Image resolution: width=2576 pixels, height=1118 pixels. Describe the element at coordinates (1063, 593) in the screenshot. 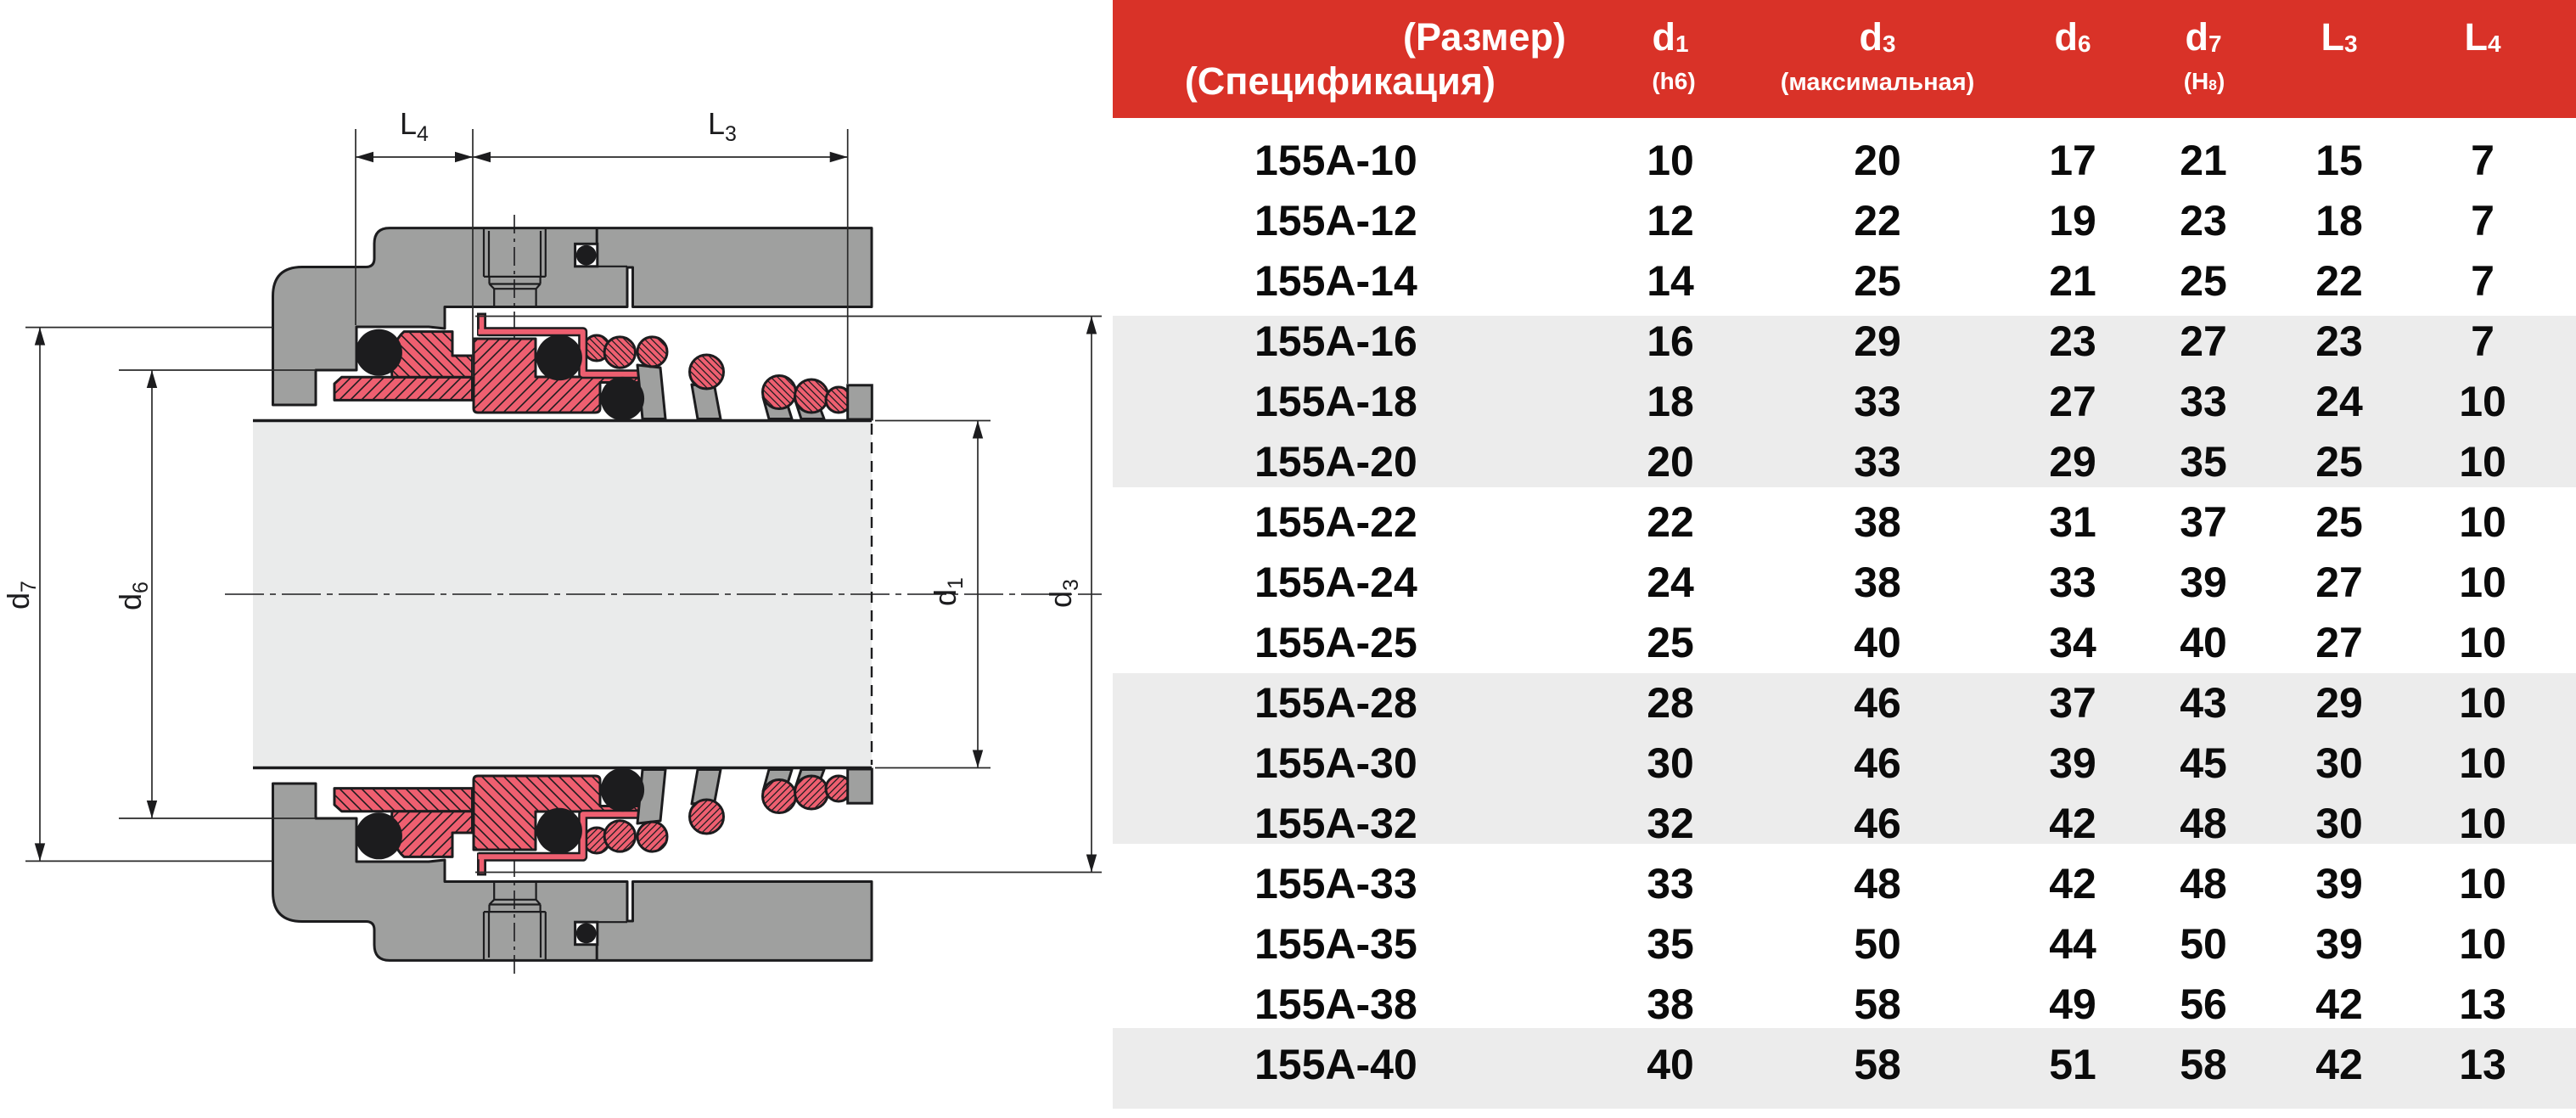

I see `svg-text: d3` at that location.